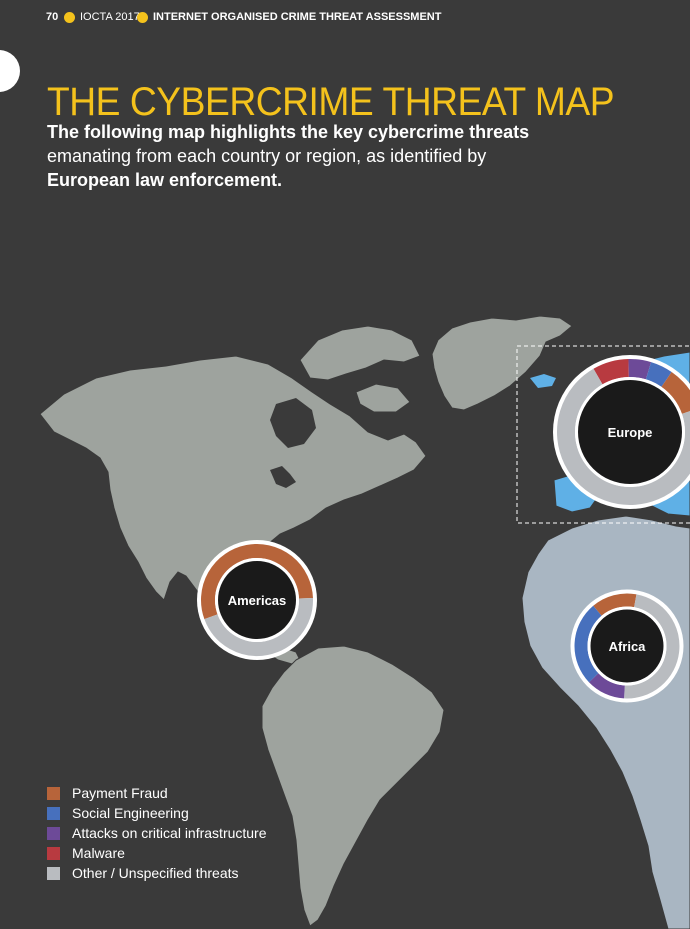  Describe the element at coordinates (130, 813) in the screenshot. I see `legend-label: Social Engineering` at that location.